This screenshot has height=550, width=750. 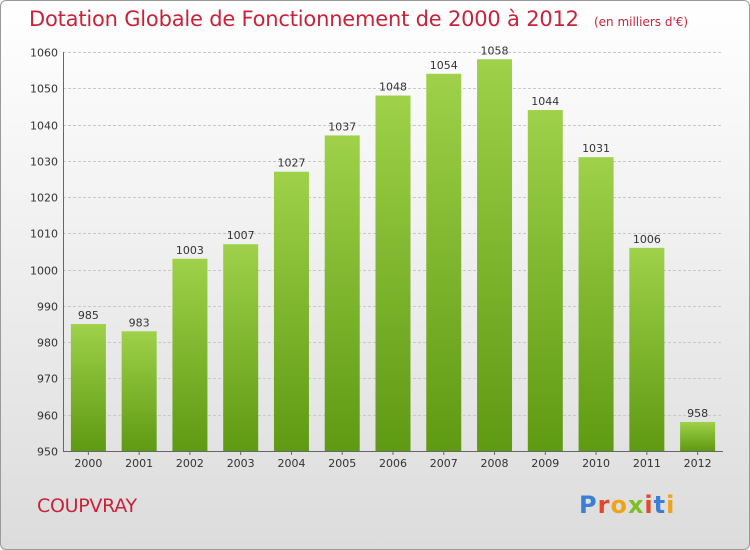 I want to click on value-label-2007: 1054, so click(x=444, y=65).